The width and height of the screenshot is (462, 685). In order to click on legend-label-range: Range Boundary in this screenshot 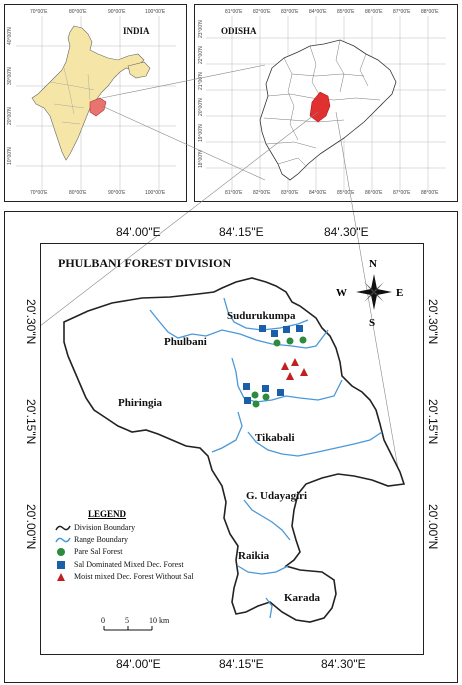, I will do `click(101, 539)`.